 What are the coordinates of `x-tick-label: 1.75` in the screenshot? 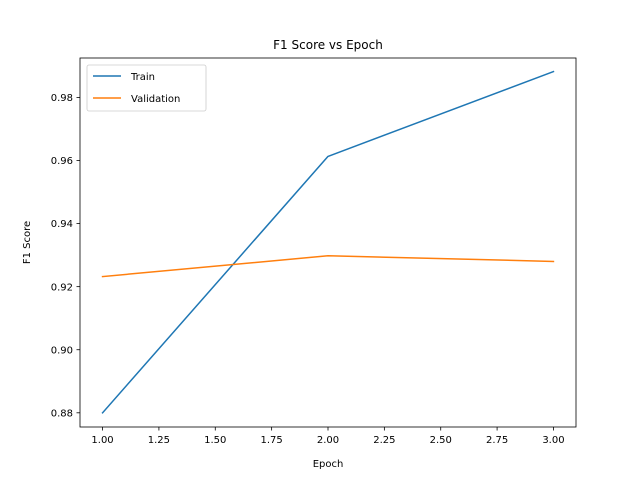 It's located at (272, 440).